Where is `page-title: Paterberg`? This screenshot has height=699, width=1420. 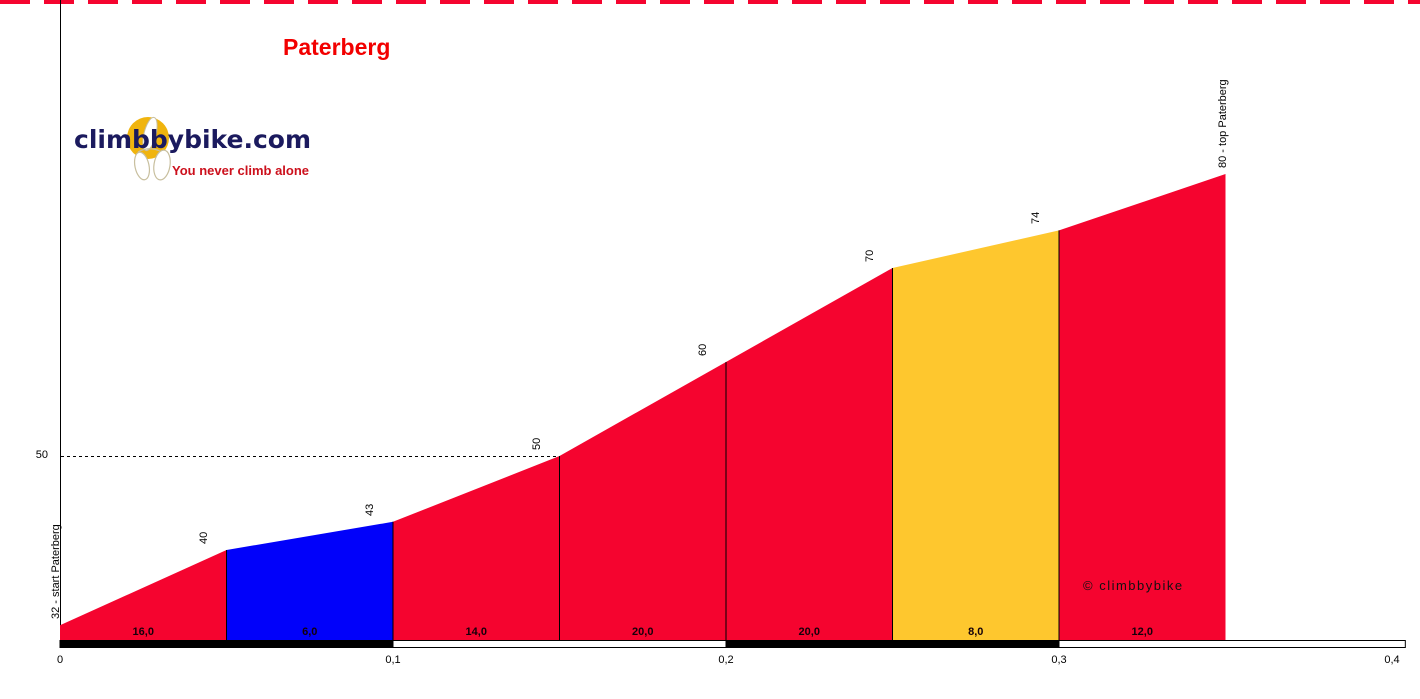
page-title: Paterberg is located at coordinates (337, 47).